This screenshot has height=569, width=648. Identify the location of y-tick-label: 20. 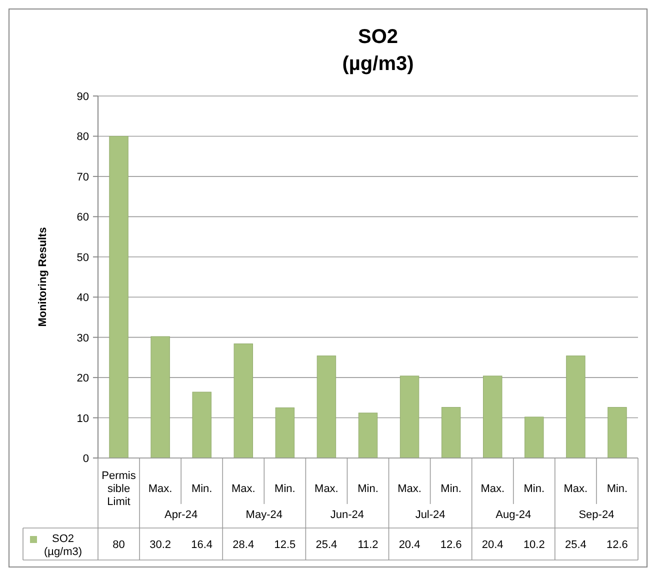
(82, 378).